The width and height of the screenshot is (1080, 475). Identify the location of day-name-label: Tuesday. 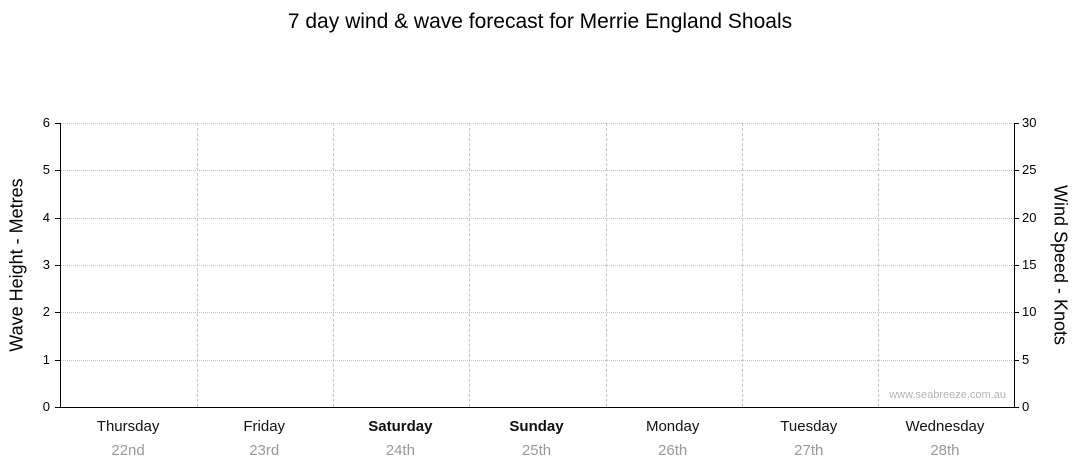
(809, 426).